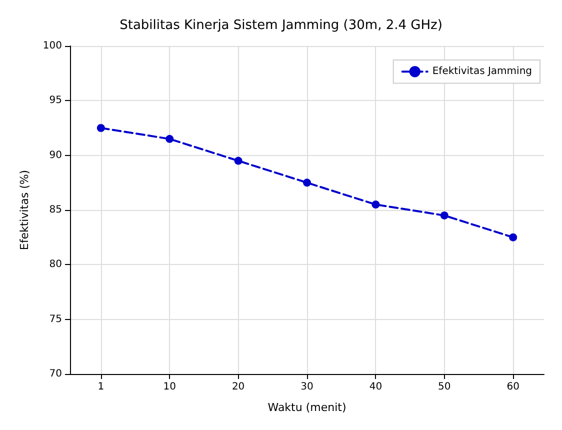 The height and width of the screenshot is (430, 562). Describe the element at coordinates (513, 387) in the screenshot. I see `x-tick-label: 60` at that location.